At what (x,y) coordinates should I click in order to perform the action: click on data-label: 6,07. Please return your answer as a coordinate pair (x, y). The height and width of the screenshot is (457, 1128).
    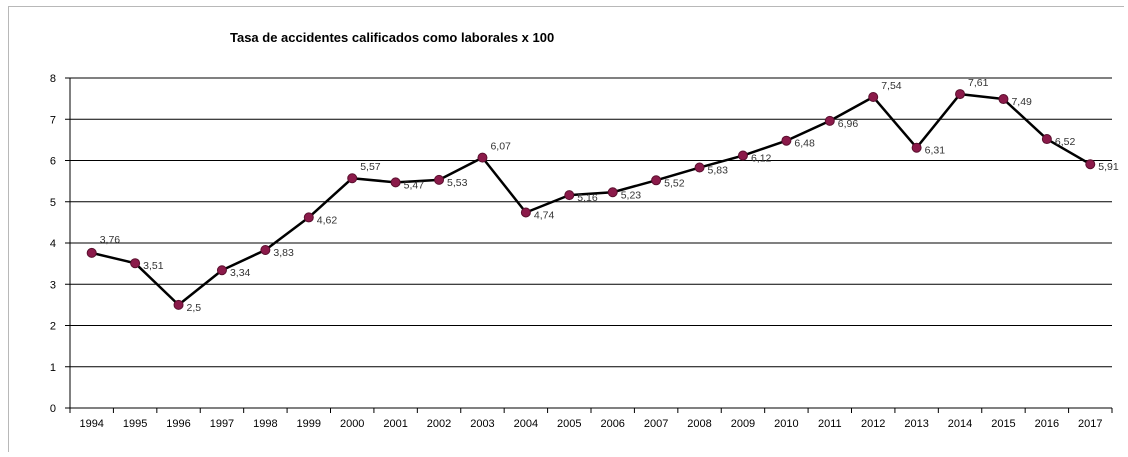
    Looking at the image, I should click on (500, 147).